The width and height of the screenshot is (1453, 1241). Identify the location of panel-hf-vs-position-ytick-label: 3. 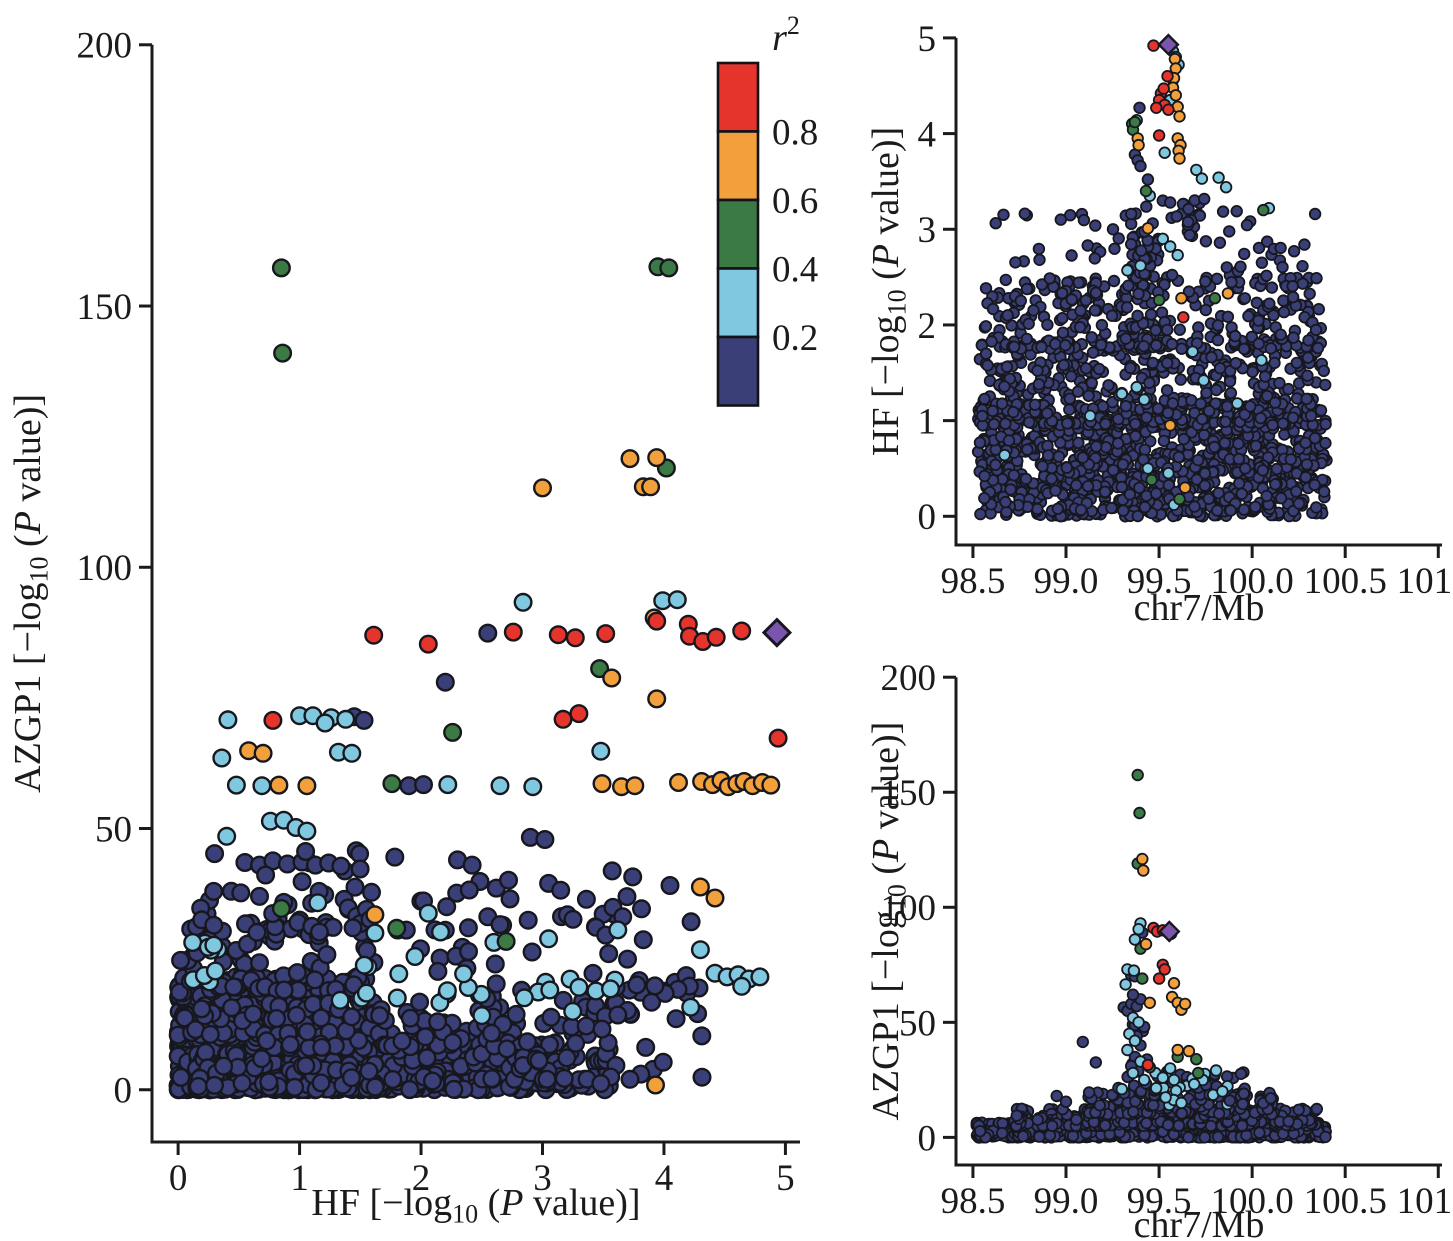
(927, 230).